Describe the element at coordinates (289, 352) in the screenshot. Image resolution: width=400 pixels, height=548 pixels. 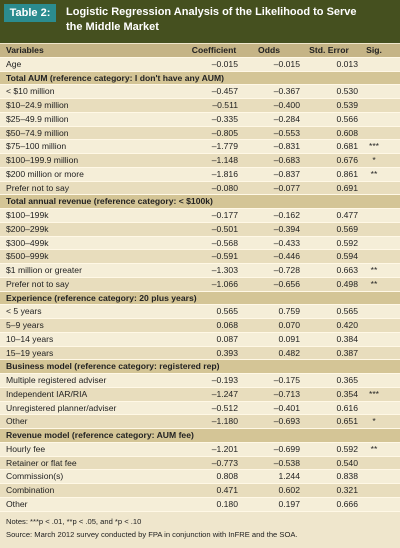
I see `cell-value: 0.482` at that location.